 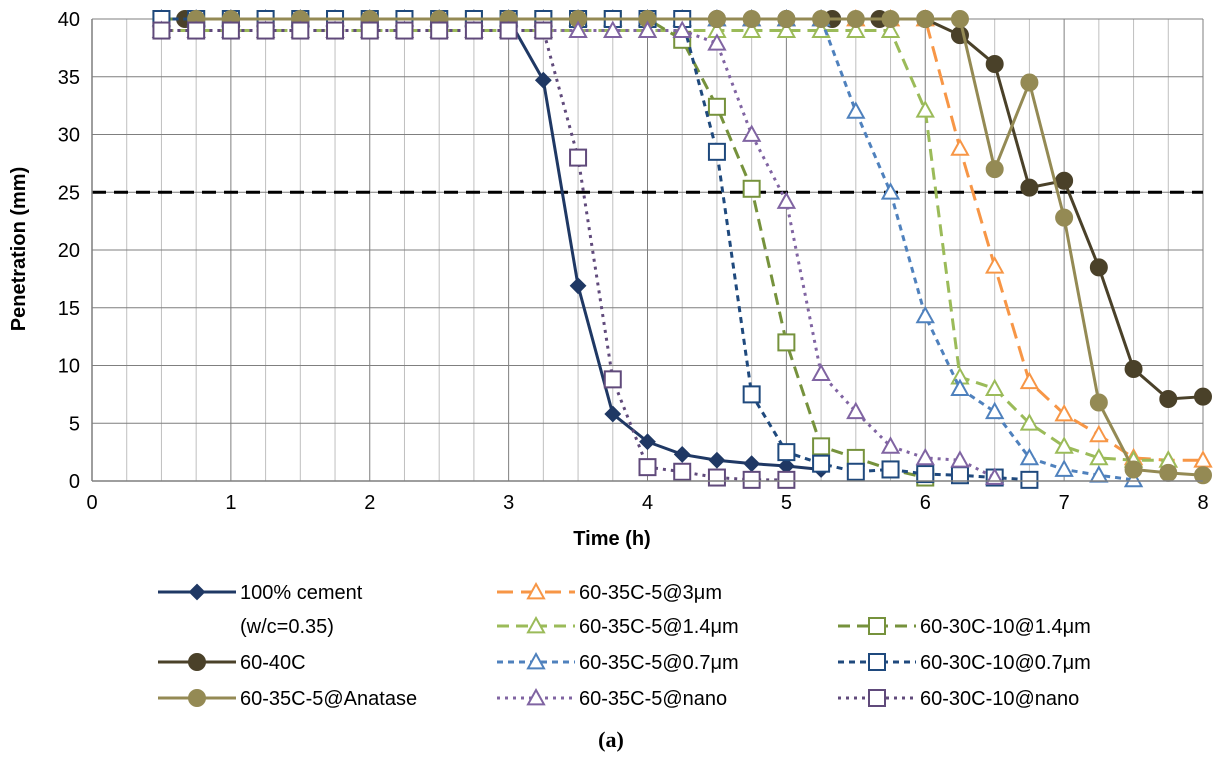 What do you see at coordinates (786, 503) in the screenshot?
I see `x-tick-label: 5` at bounding box center [786, 503].